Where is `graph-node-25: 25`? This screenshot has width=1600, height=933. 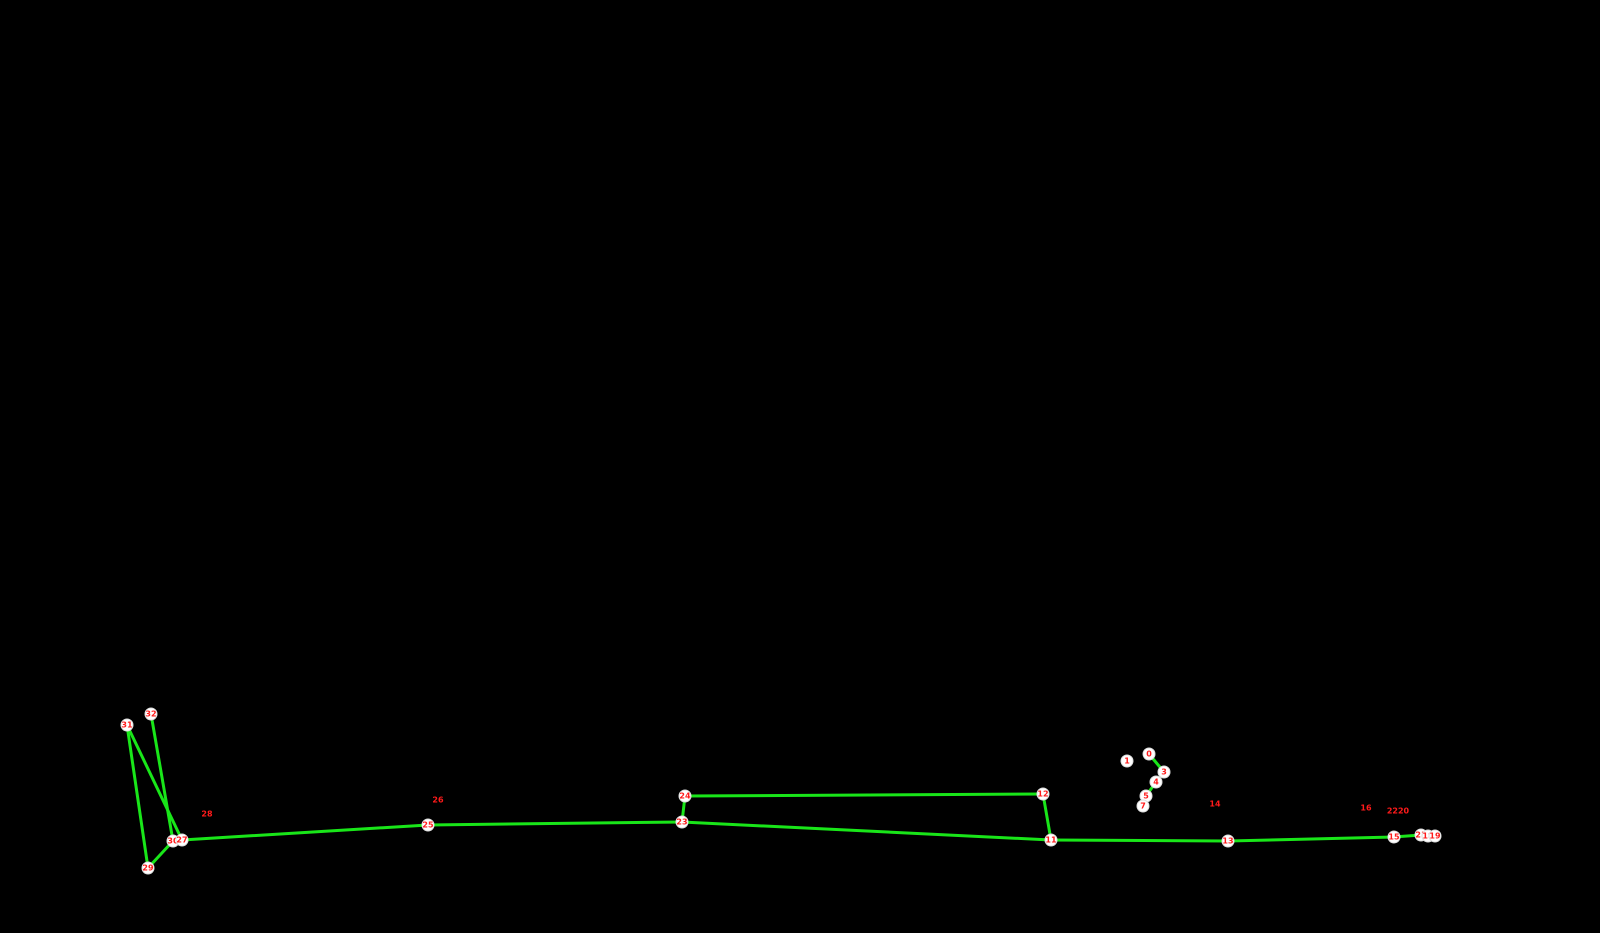 graph-node-25: 25 is located at coordinates (428, 825).